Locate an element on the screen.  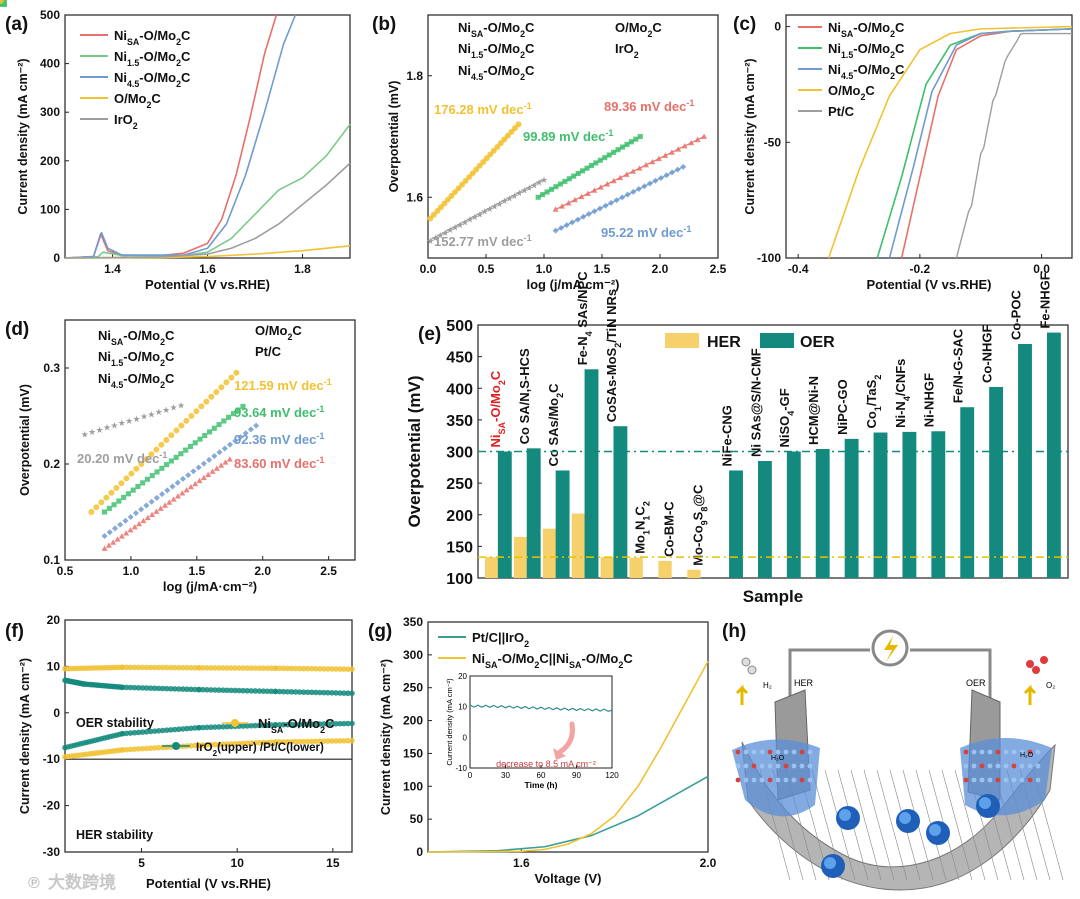
x-tick-label: 2.5 is located at coordinates (328, 571).